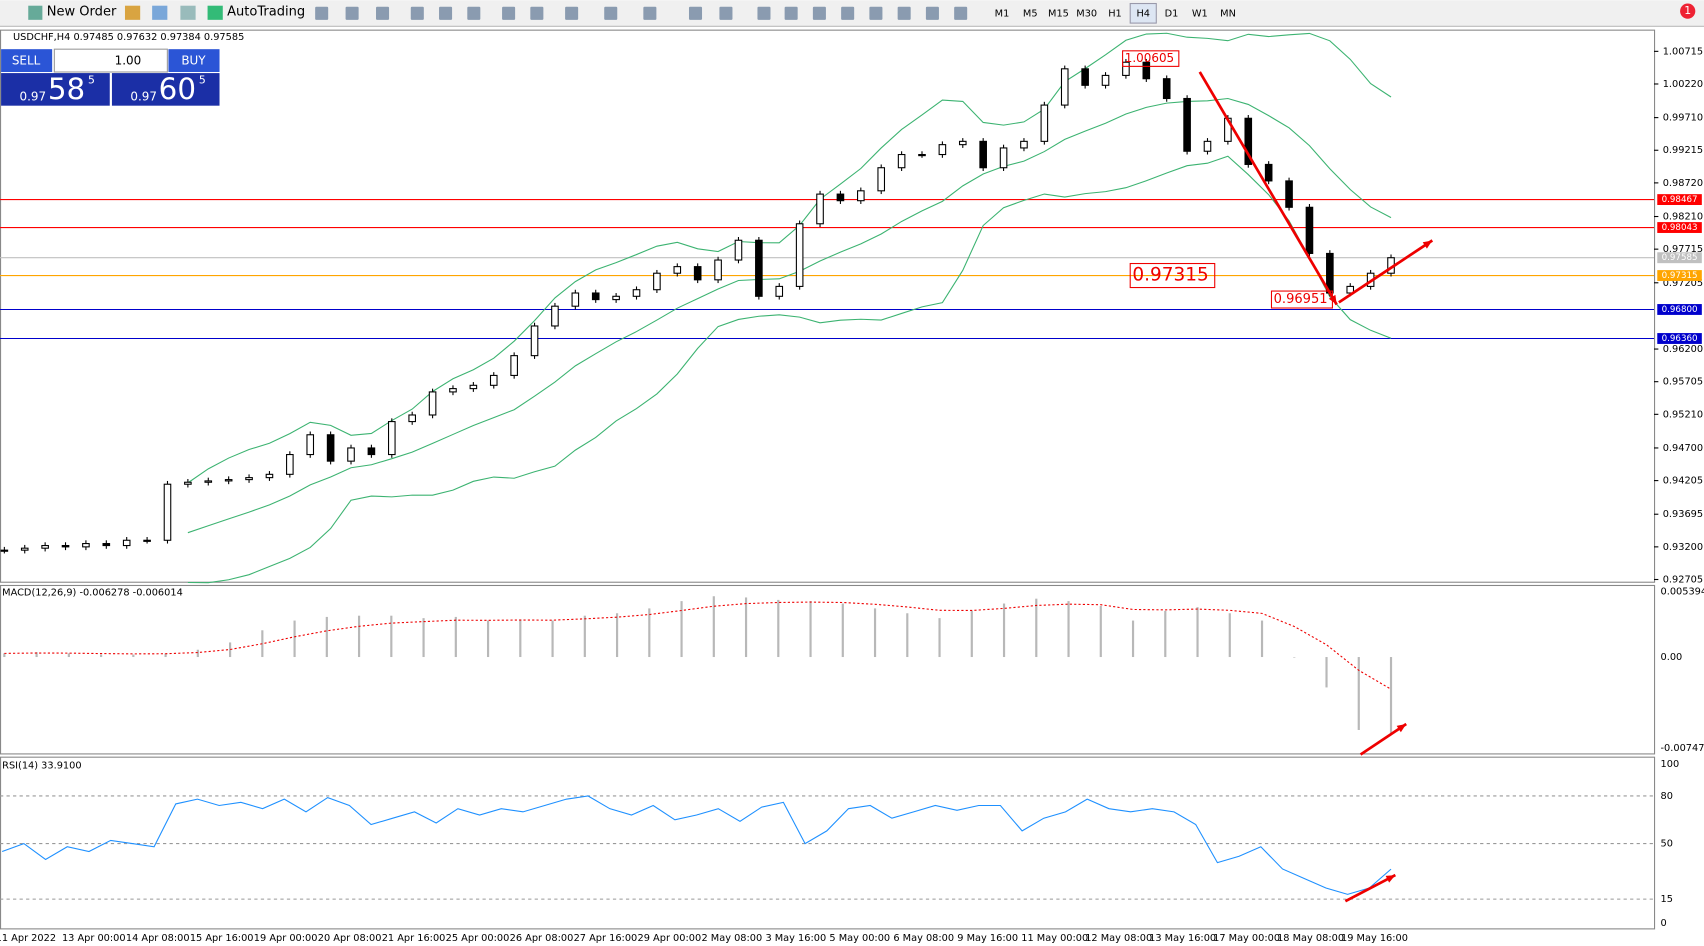  Describe the element at coordinates (1682, 748) in the screenshot. I see `macd-axis-label: -0.007478` at that location.